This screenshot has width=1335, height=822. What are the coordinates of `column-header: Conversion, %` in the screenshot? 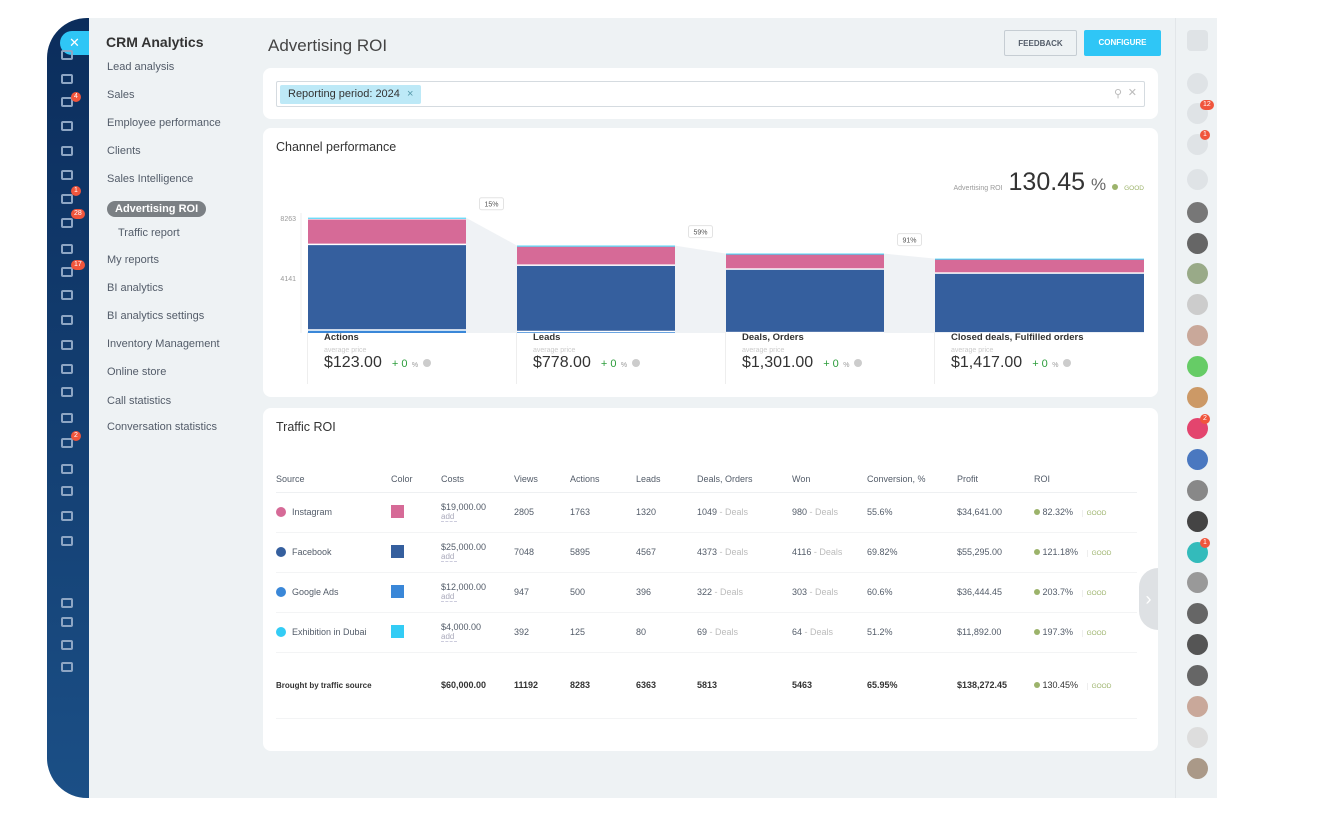 It's located at (912, 479).